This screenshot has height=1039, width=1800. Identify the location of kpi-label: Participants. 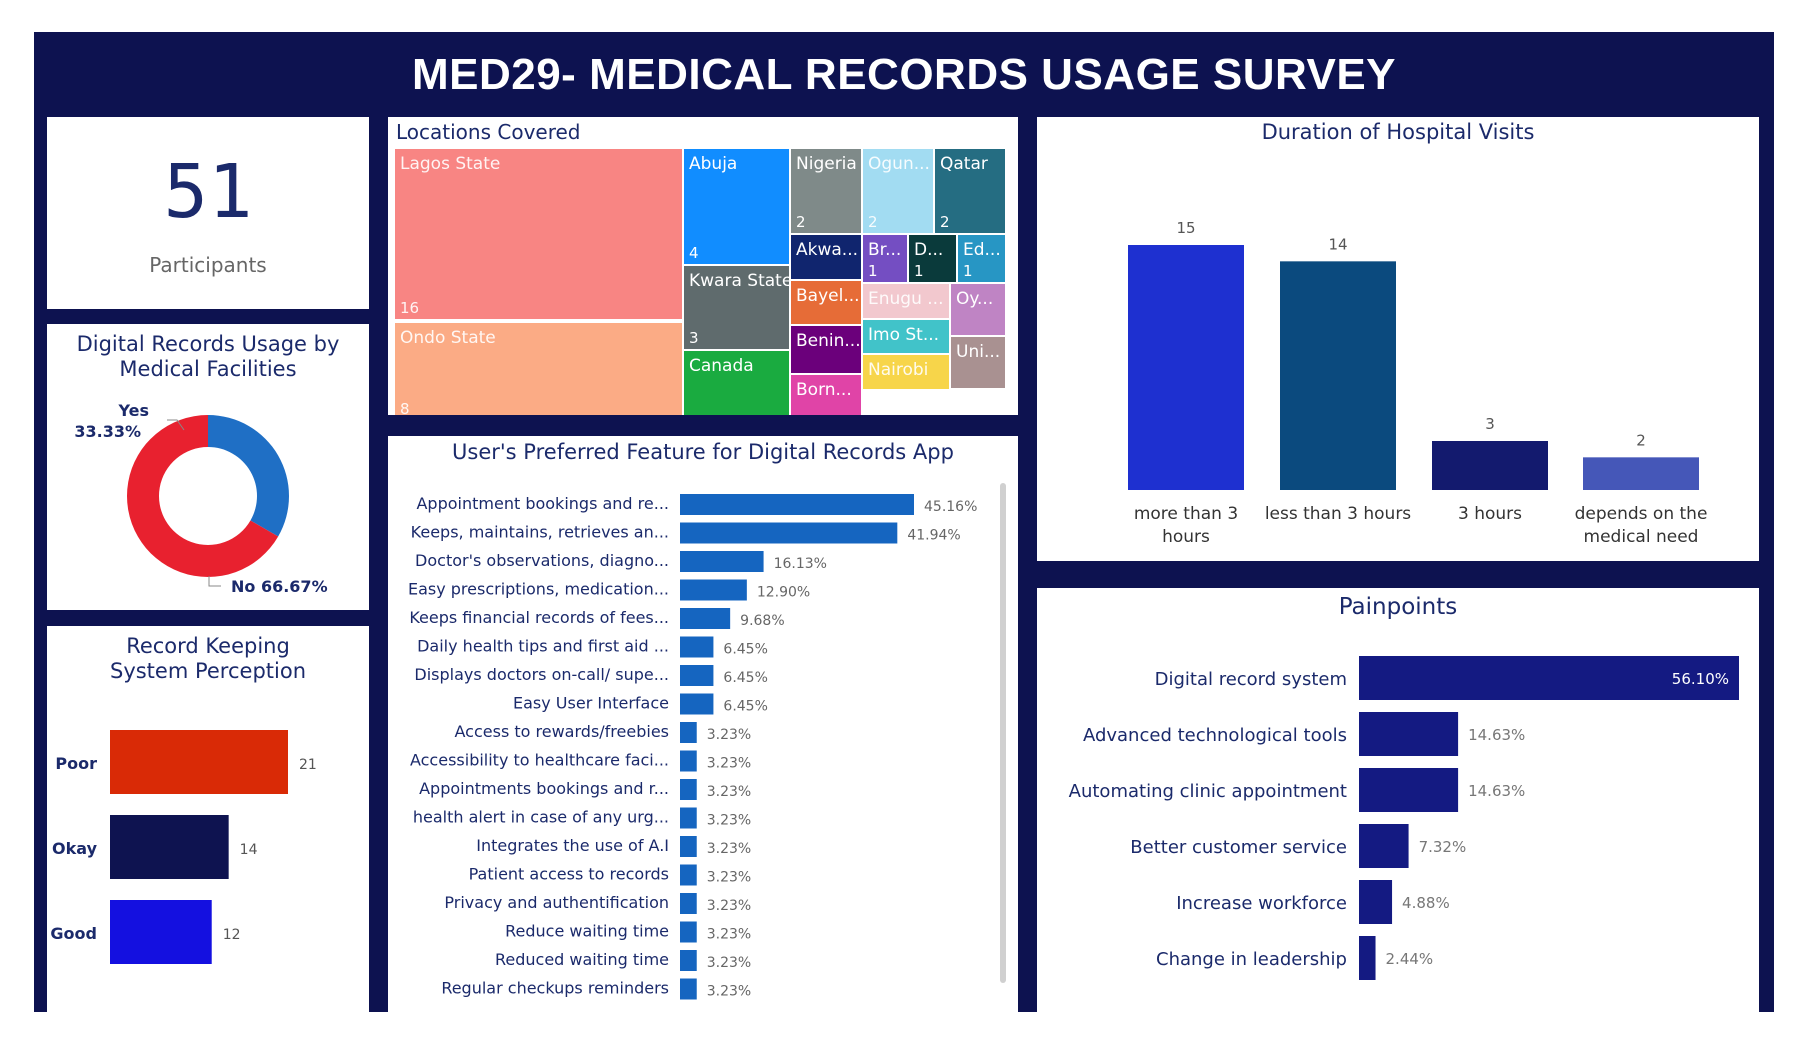
(208, 265).